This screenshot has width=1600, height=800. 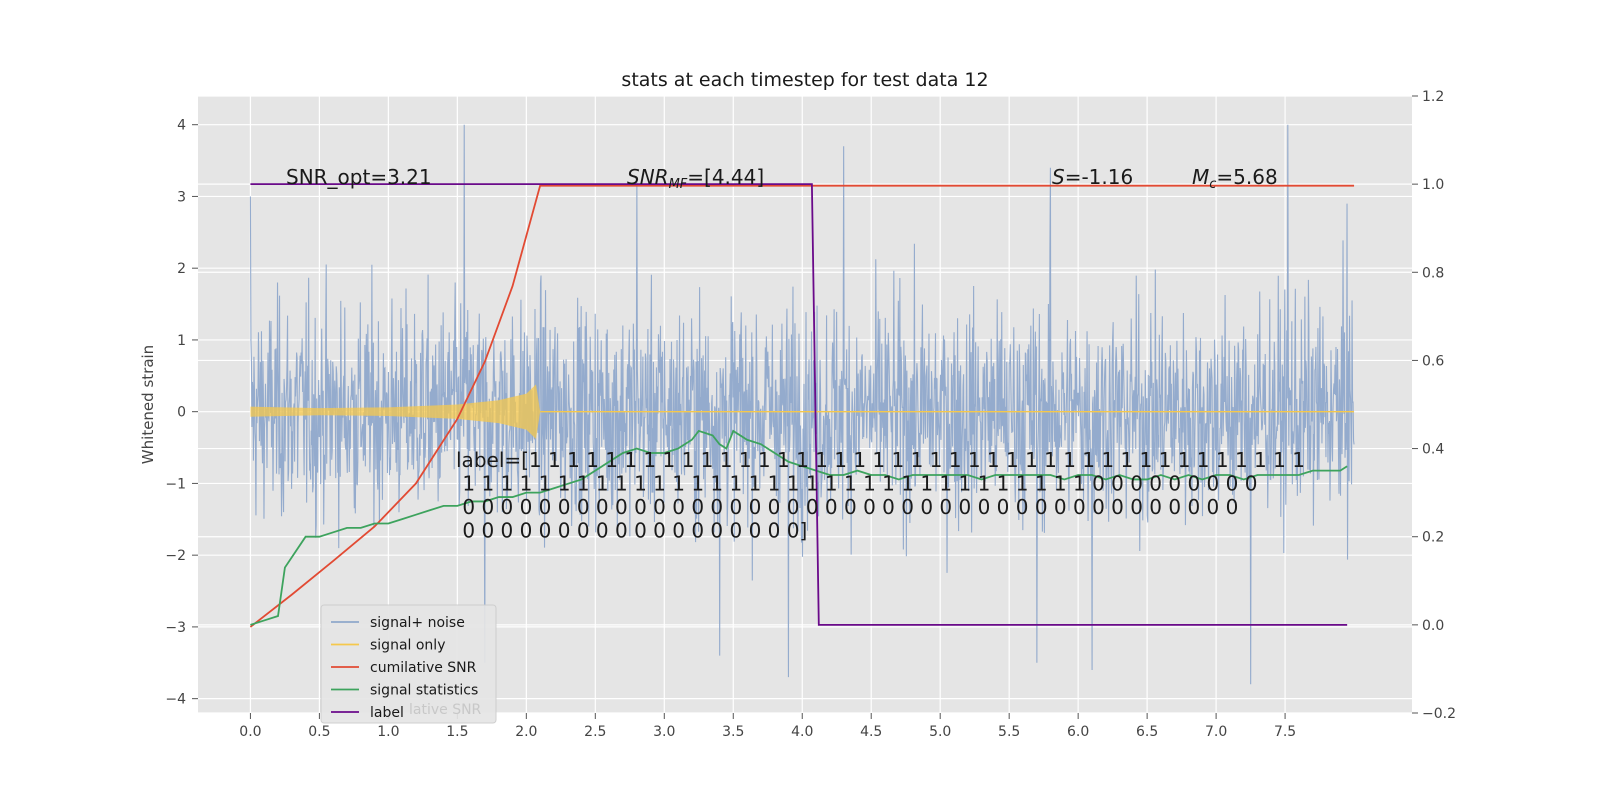 I want to click on mc-symbol: M, so click(x=1200, y=177).